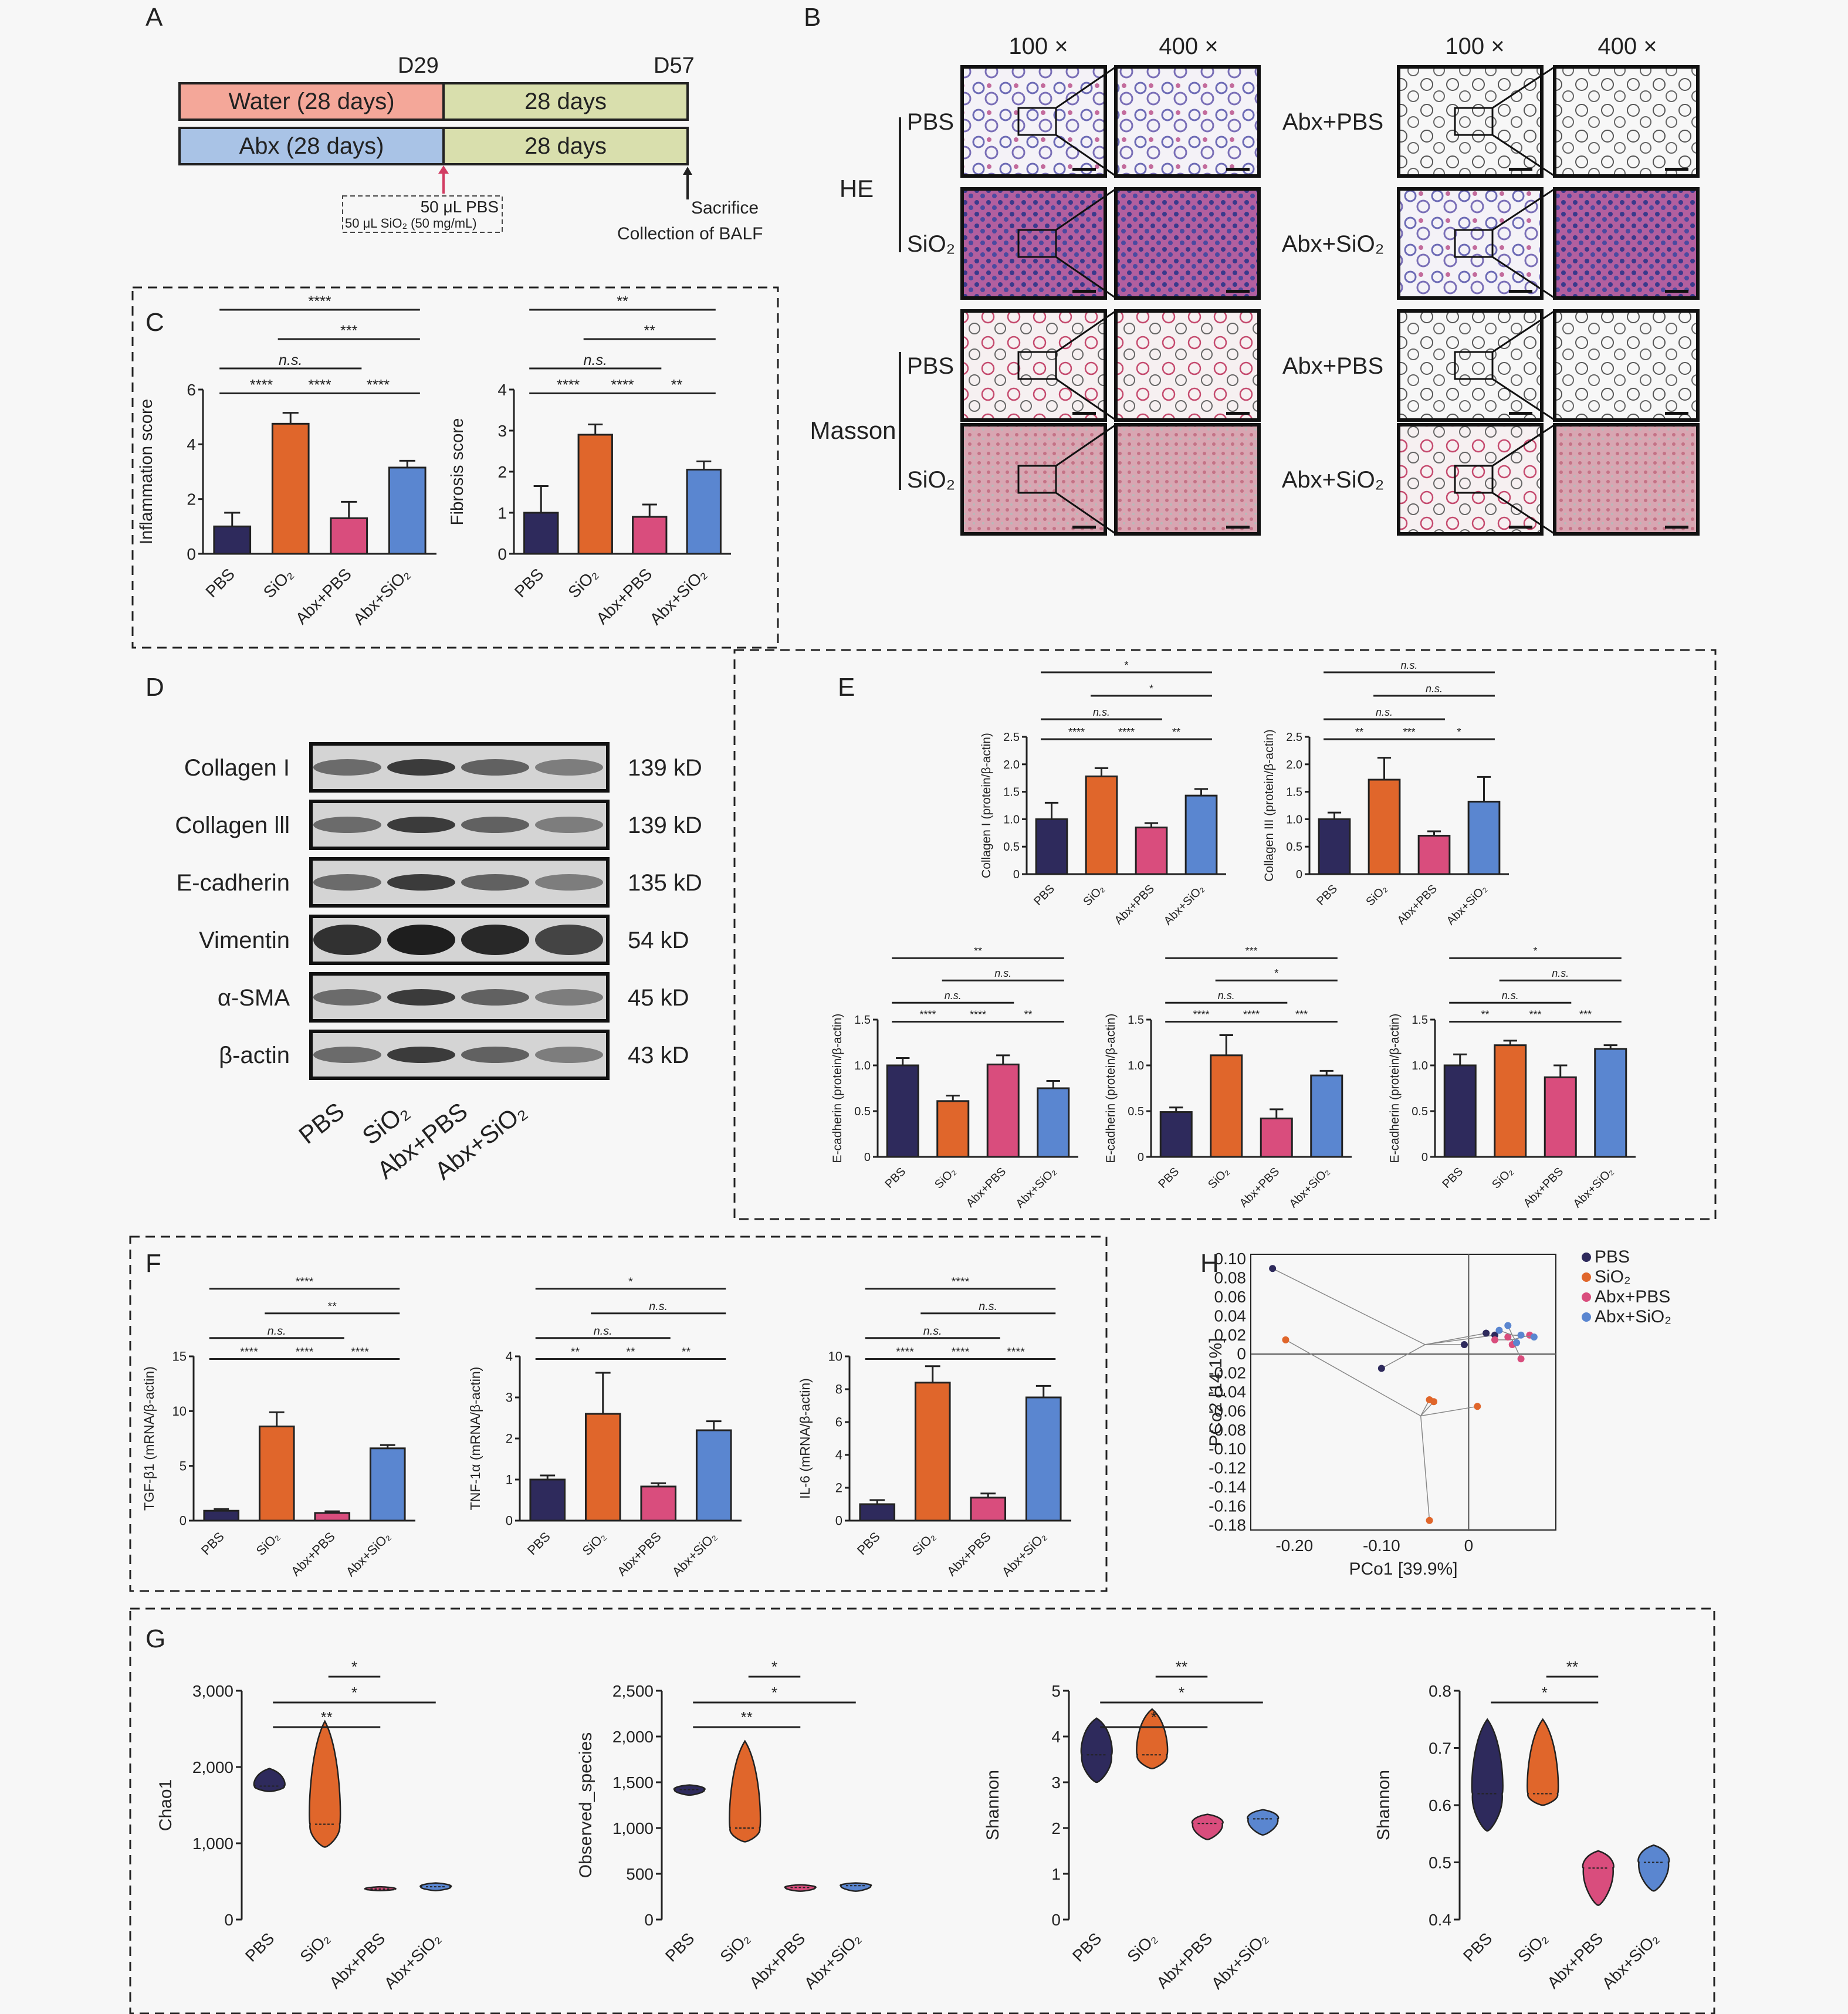  Describe the element at coordinates (1056, 1828) in the screenshot. I see `chartG3-ytick-label-2: 2` at that location.